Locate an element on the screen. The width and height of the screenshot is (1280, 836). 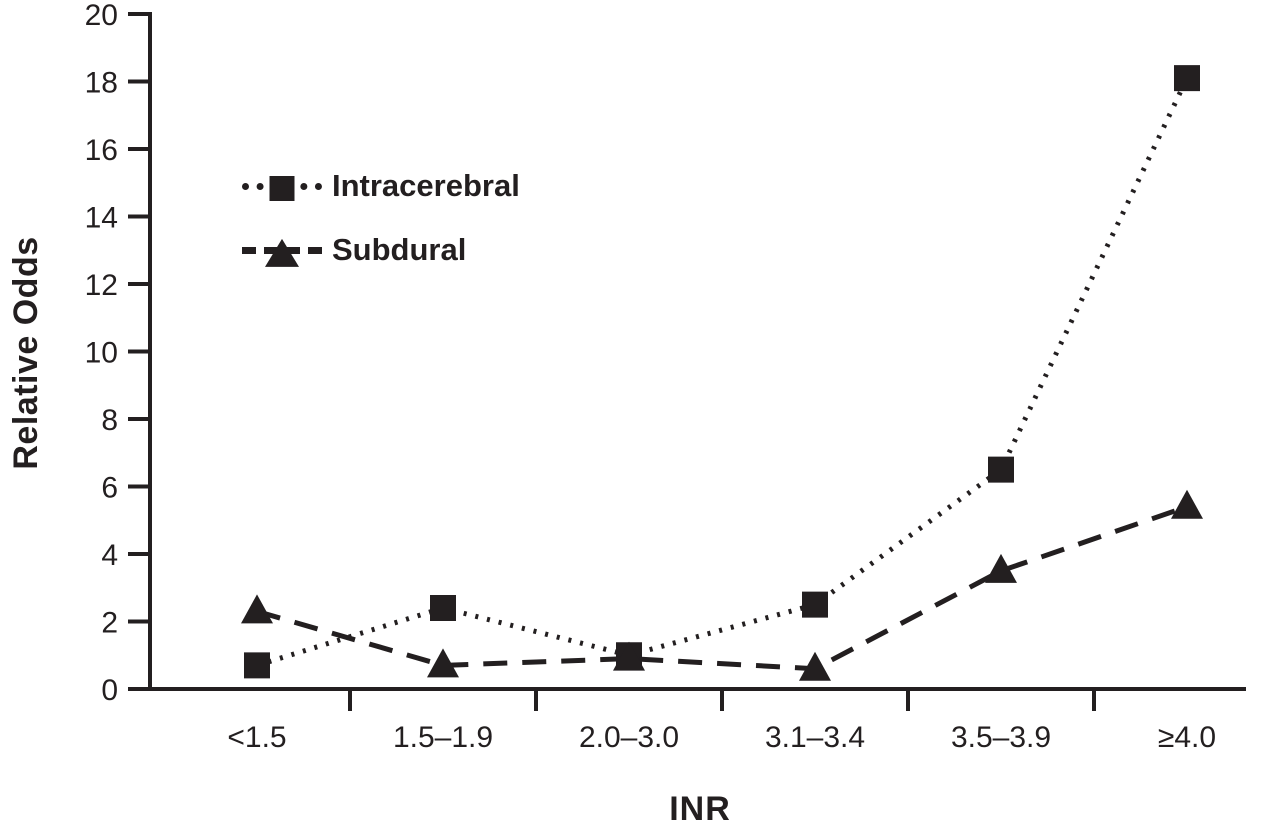
legend-label-intracerebral: Intracerebral is located at coordinates (426, 185).